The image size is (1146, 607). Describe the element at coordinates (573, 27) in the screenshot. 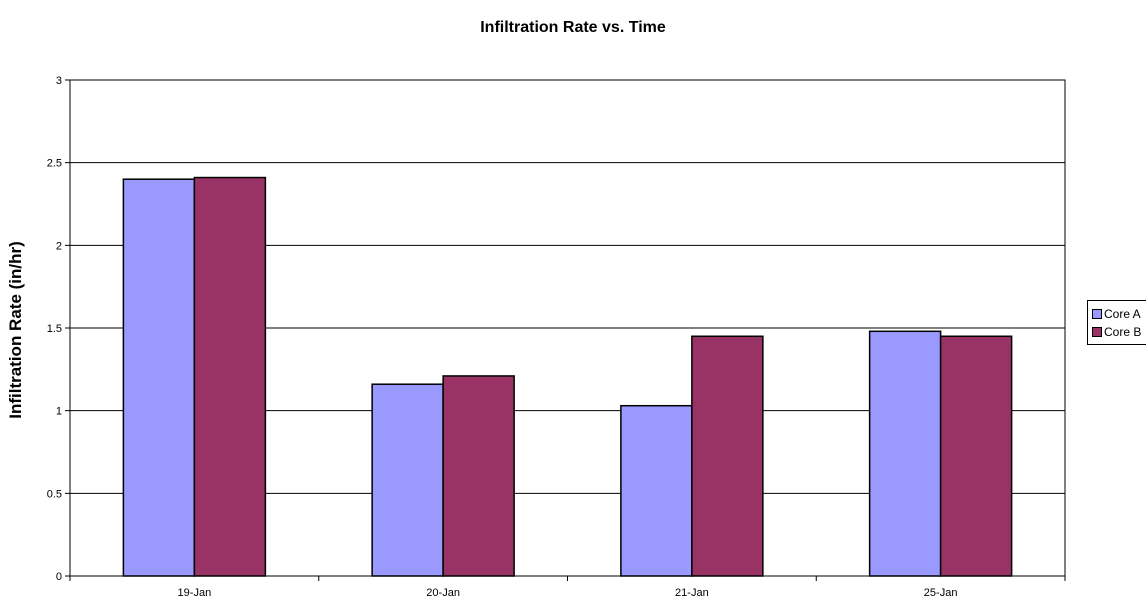

I see `chart-title: Infiltration Rate vs. Time` at that location.